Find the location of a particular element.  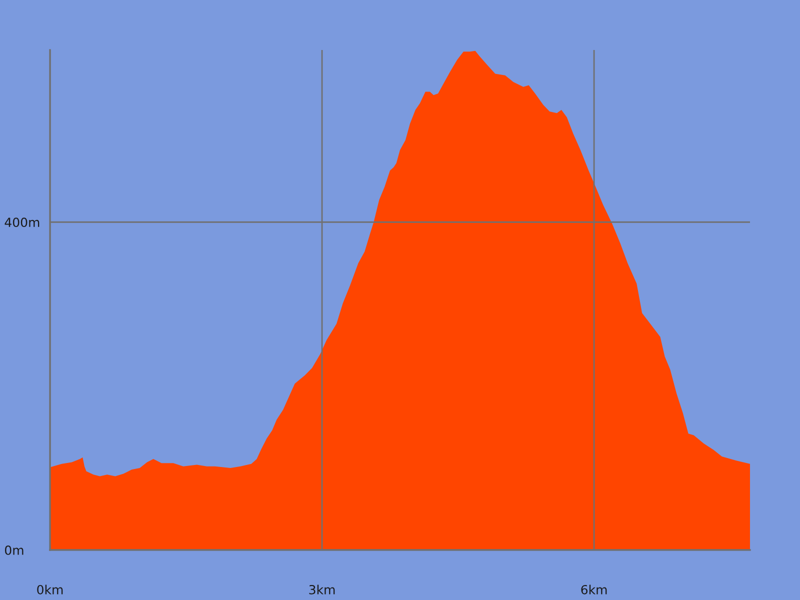

y-tick-label: 400m is located at coordinates (22, 223).